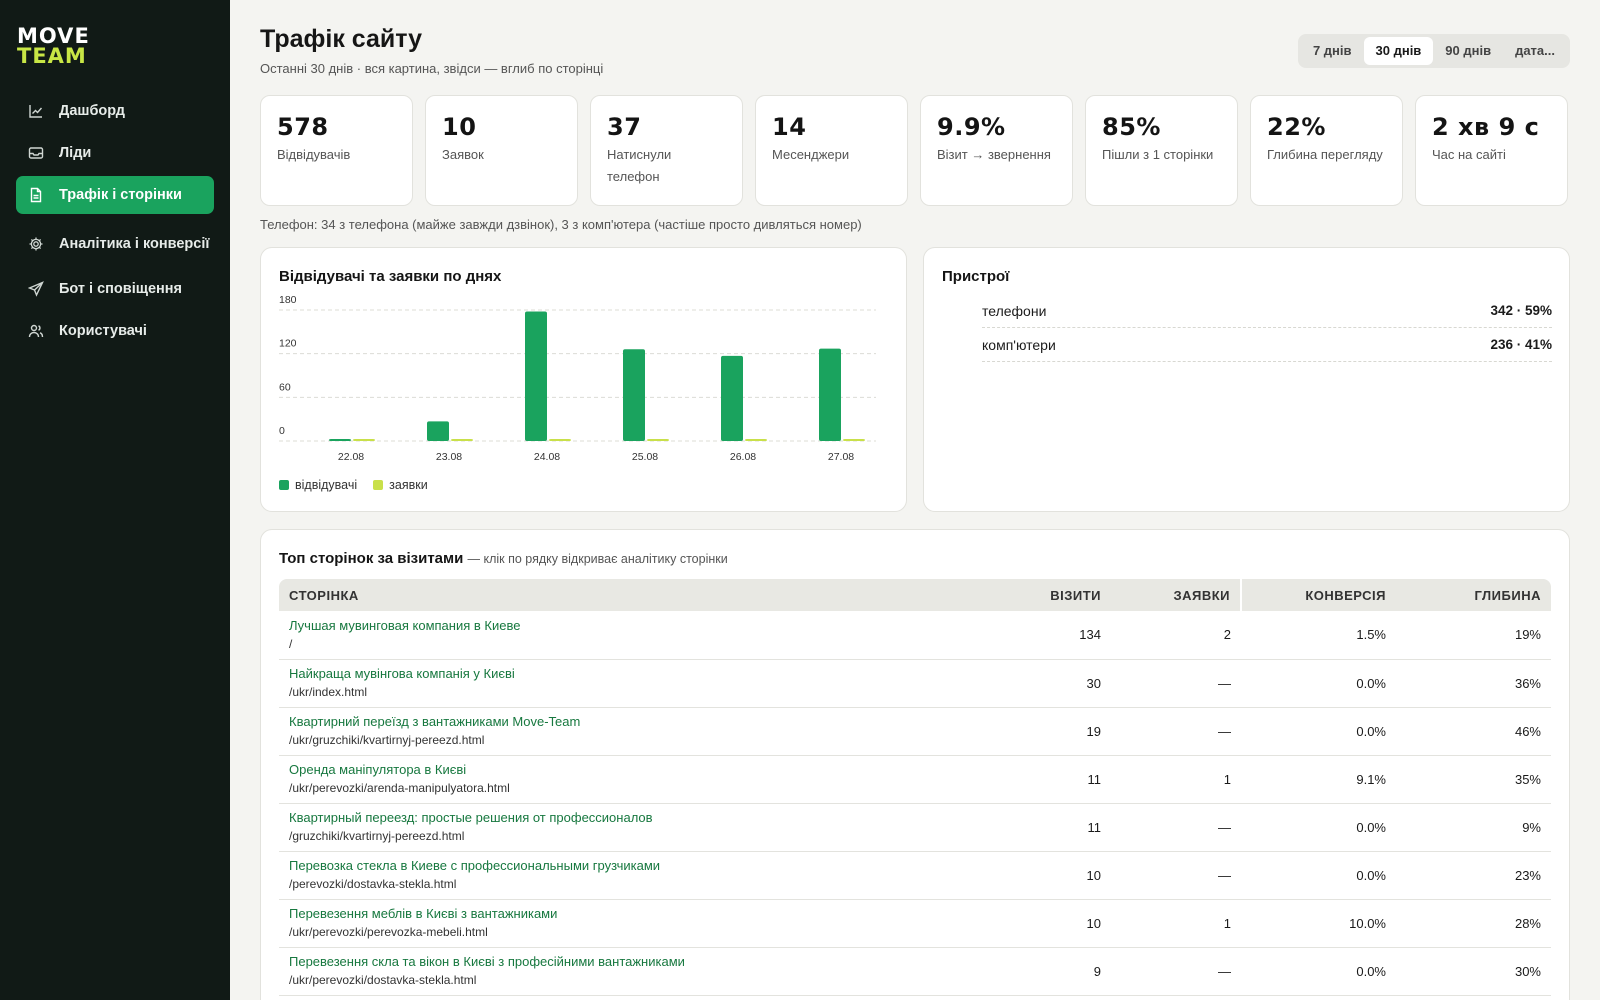 This screenshot has height=1000, width=1600. What do you see at coordinates (1318, 595) in the screenshot?
I see `column-header-conversion: КОНВЕРСІЯ` at bounding box center [1318, 595].